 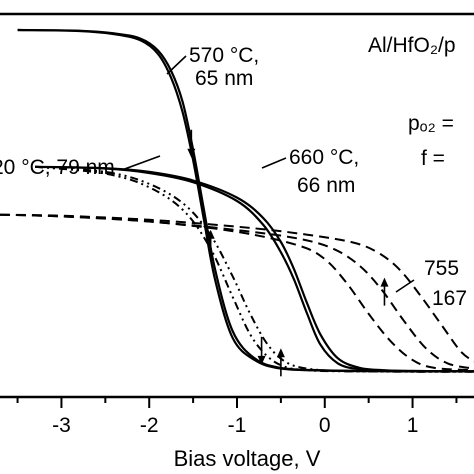 What do you see at coordinates (247, 458) in the screenshot?
I see `x-axis-title: Bias voltage, V` at bounding box center [247, 458].